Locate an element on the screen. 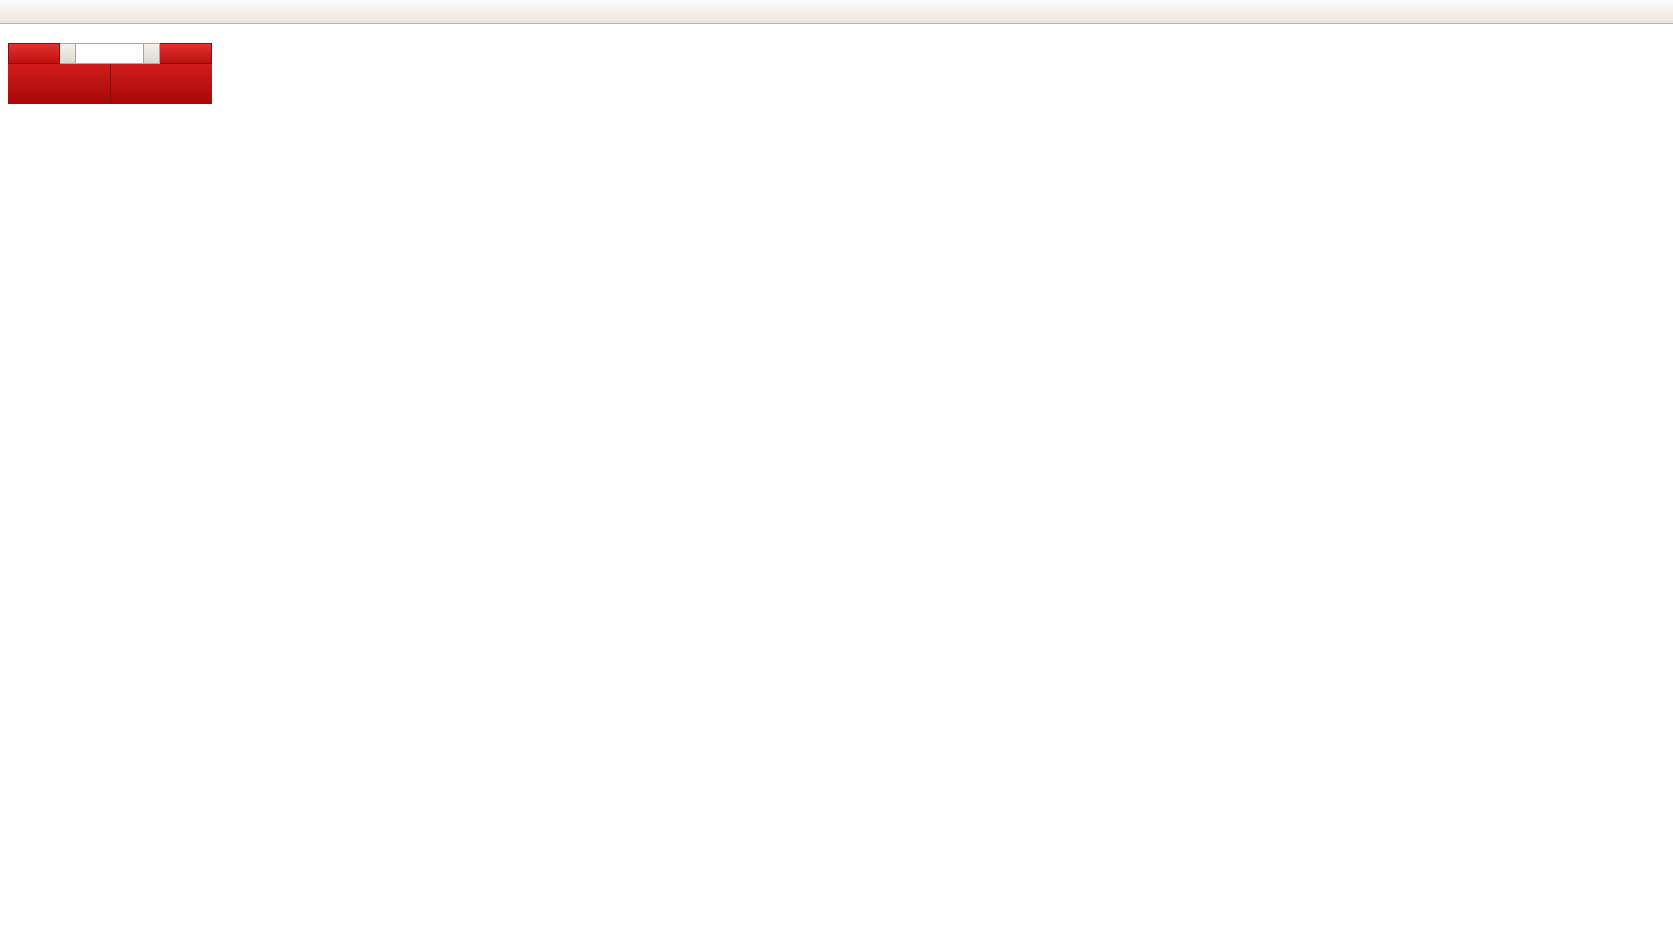  sell-price is located at coordinates (59, 84).